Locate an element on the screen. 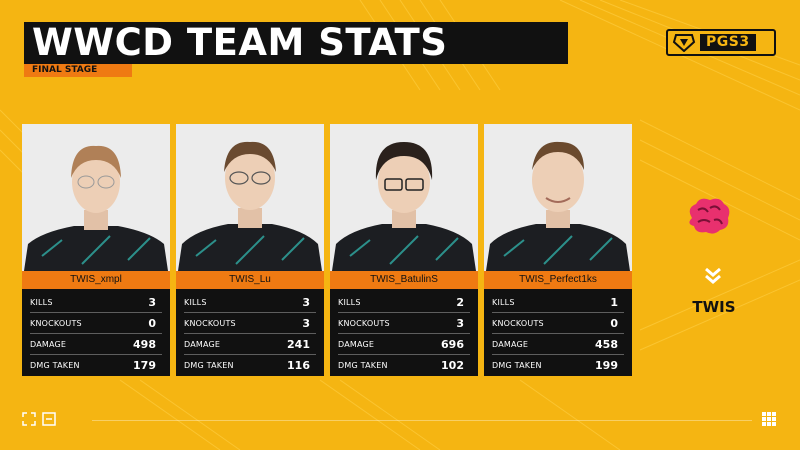 The height and width of the screenshot is (450, 800). player-name: TWIS_xmpl is located at coordinates (96, 280).